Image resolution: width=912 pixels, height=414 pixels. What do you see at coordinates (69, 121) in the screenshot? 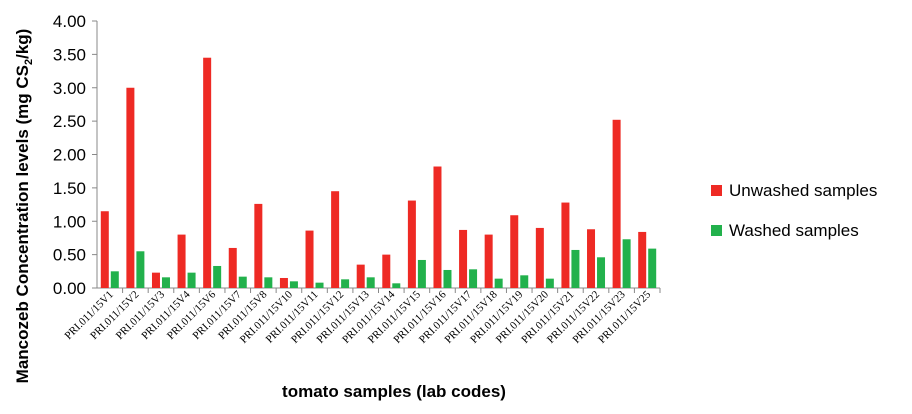
I see `y-tick-label: 2.50` at bounding box center [69, 121].